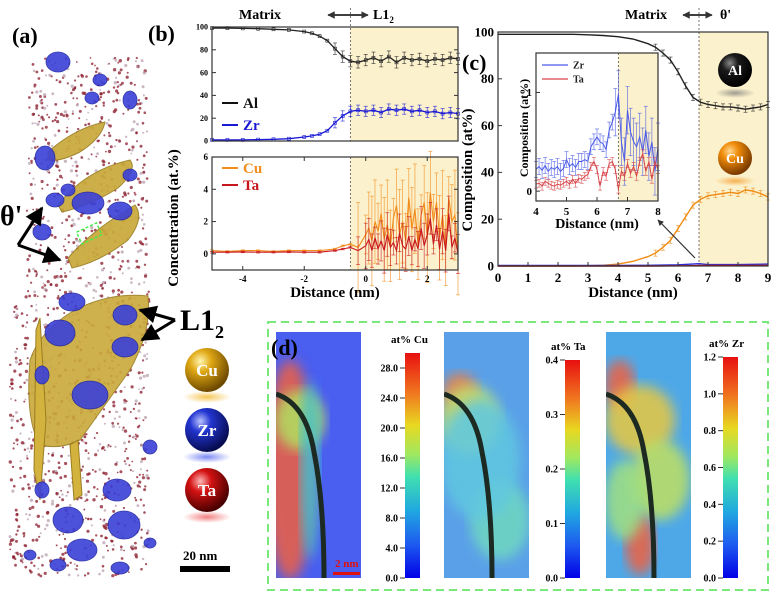  What do you see at coordinates (335, 45) in the screenshot?
I see `series-line-al` at bounding box center [335, 45].